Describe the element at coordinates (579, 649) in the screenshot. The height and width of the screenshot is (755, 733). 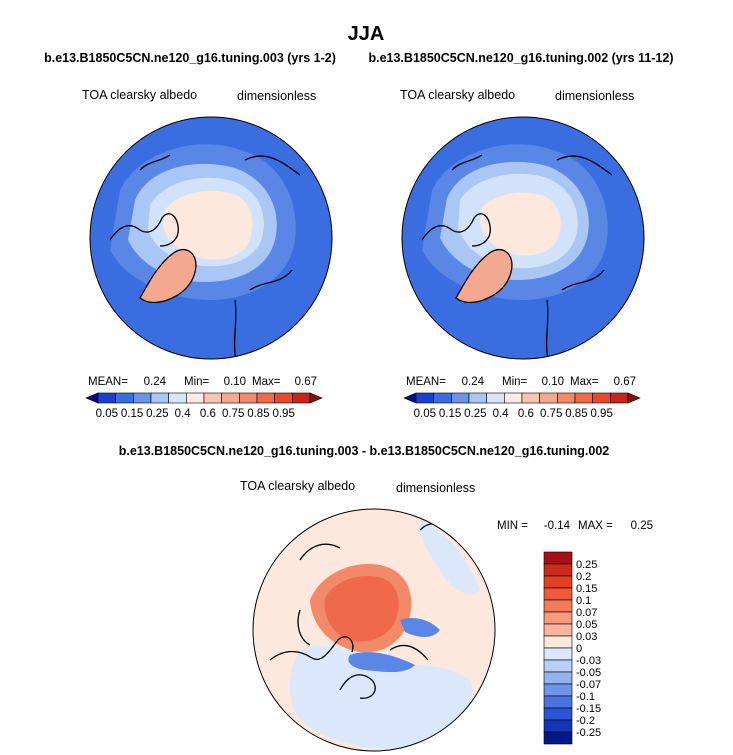
I see `colorbar-tick-label: 0` at that location.